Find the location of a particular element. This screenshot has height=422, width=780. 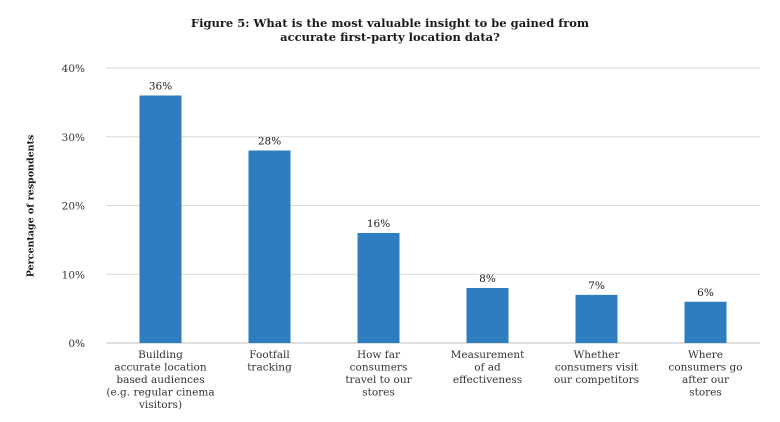

data-label: 28% is located at coordinates (269, 142).